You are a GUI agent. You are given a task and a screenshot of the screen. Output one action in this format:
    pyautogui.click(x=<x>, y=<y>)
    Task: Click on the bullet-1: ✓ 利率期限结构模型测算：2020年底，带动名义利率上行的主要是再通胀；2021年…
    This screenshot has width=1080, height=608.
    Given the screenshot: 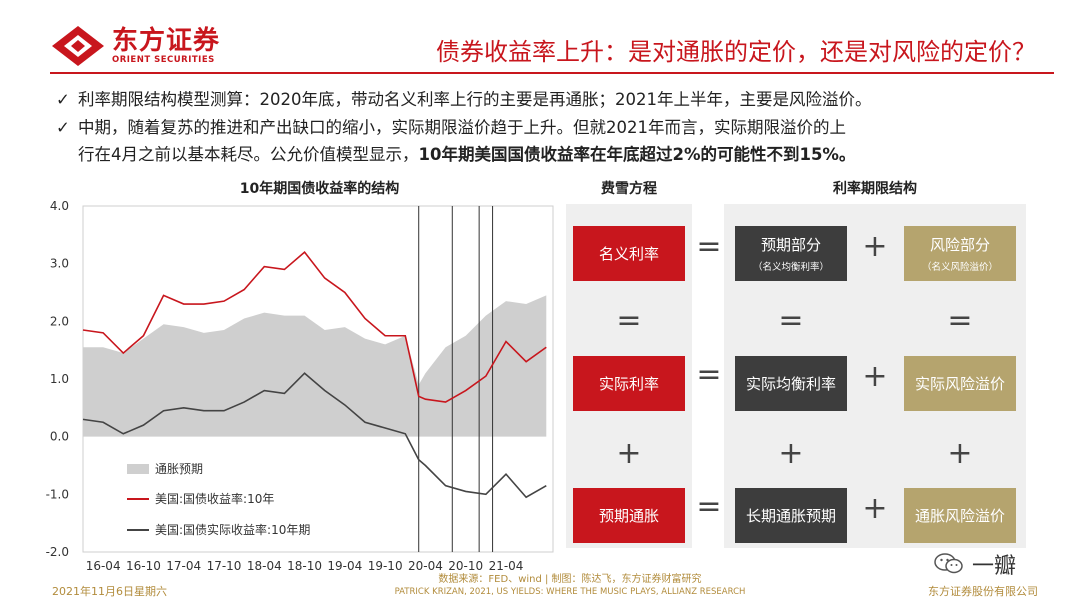 What is the action you would take?
    pyautogui.click(x=551, y=99)
    